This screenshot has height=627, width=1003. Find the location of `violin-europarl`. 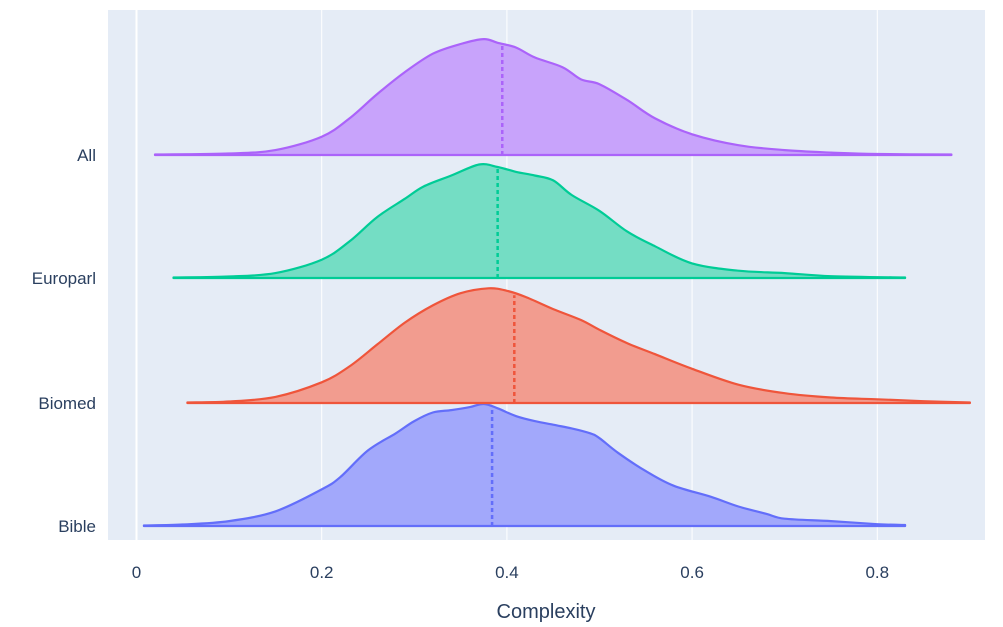

violin-europarl is located at coordinates (539, 221).